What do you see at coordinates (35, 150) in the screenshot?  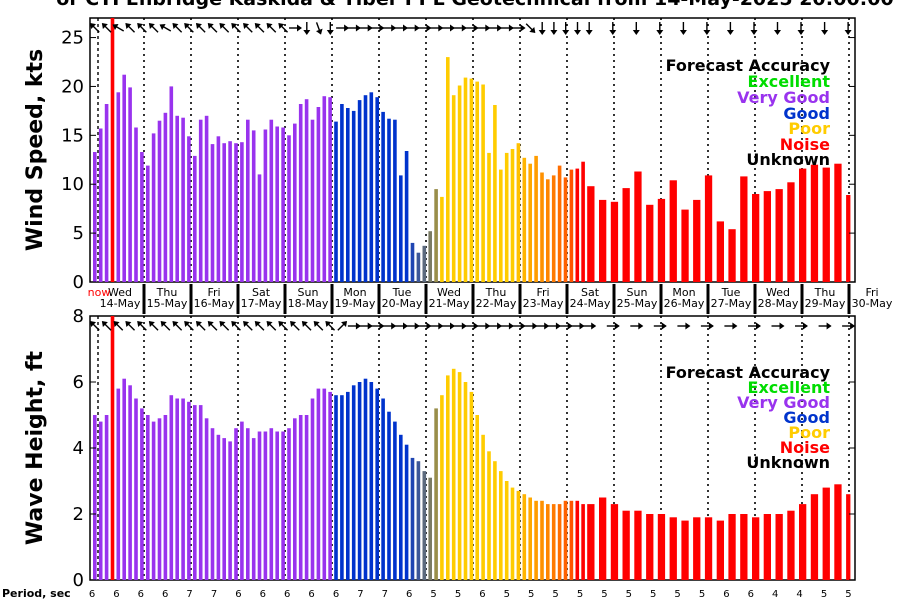 I see `wind-y-axis-label: Wind Speed, kts` at bounding box center [35, 150].